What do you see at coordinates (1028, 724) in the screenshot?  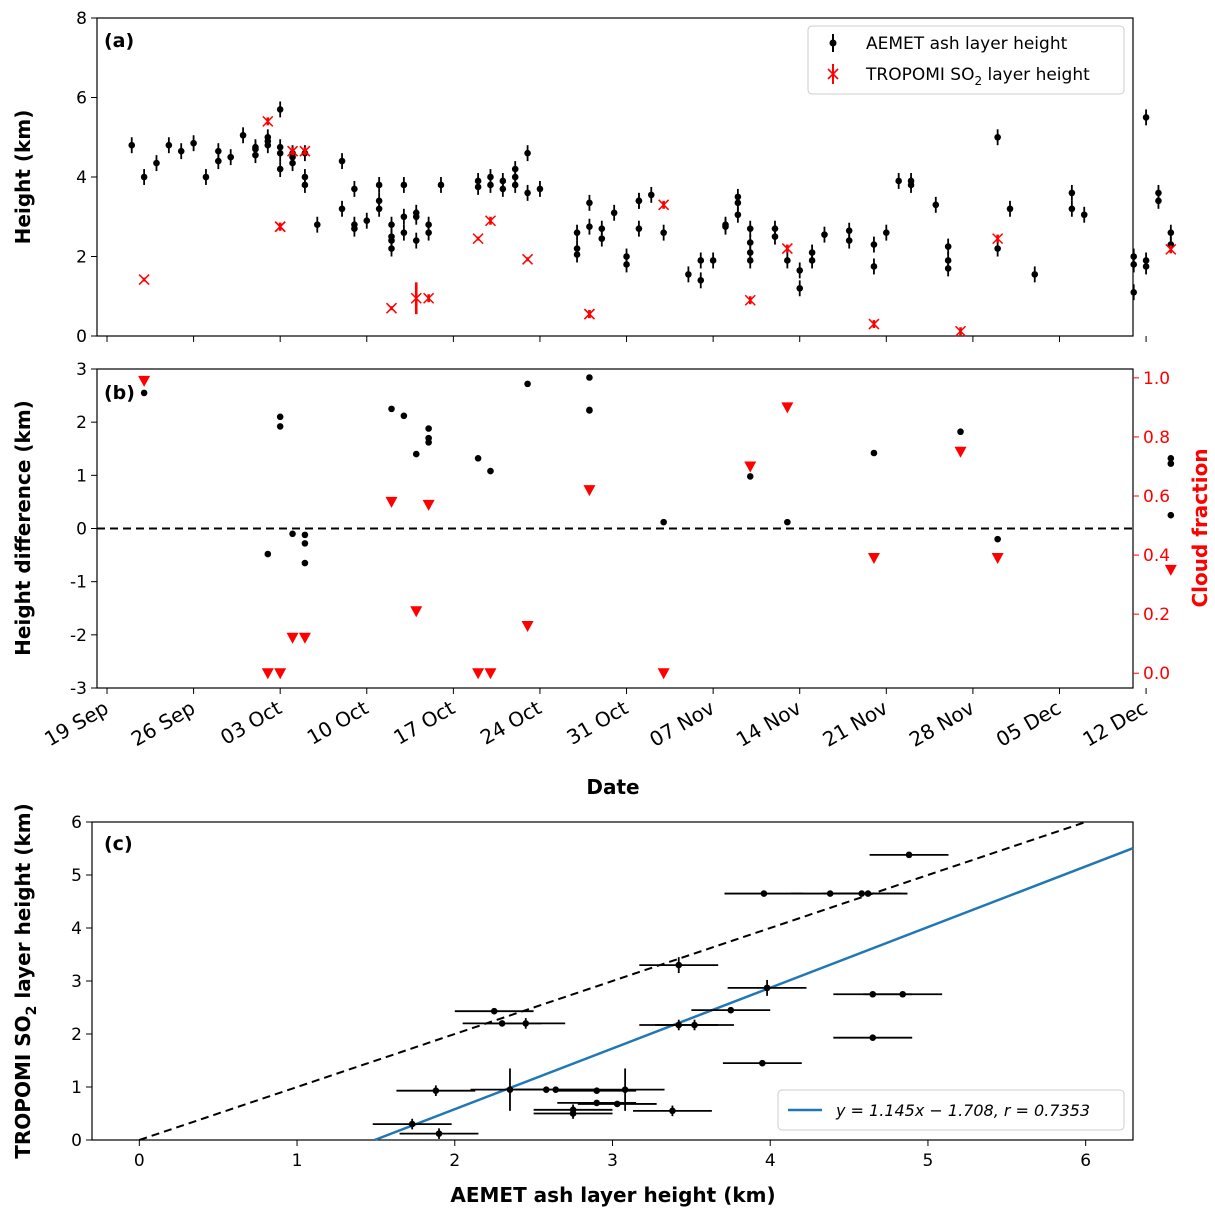 I see `date-tick-label: 05 Dec` at bounding box center [1028, 724].